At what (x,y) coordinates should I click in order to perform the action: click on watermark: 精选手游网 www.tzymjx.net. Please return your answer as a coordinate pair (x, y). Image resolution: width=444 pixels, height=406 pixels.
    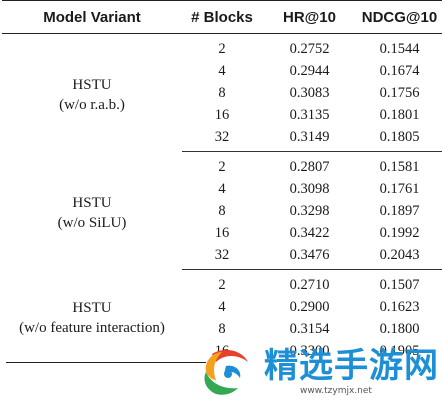
    Looking at the image, I should click on (317, 373).